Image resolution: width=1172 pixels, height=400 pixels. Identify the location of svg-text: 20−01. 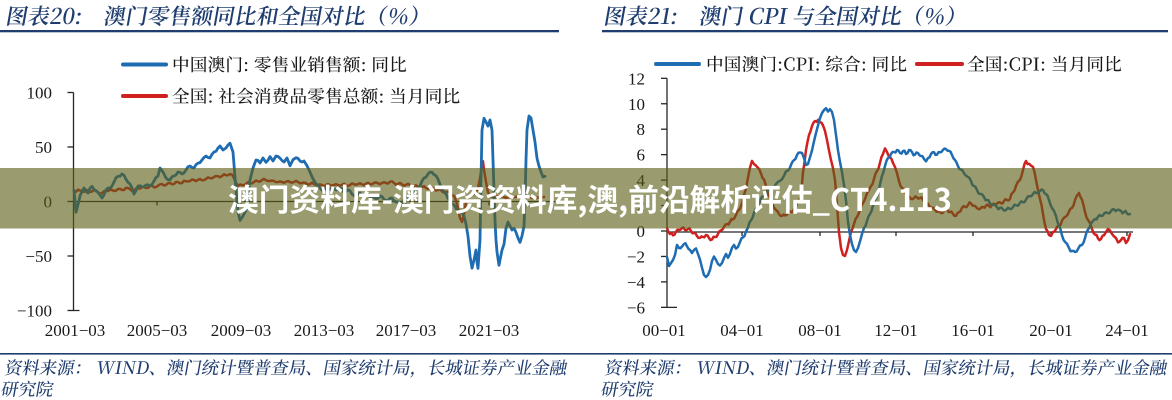
(1051, 330).